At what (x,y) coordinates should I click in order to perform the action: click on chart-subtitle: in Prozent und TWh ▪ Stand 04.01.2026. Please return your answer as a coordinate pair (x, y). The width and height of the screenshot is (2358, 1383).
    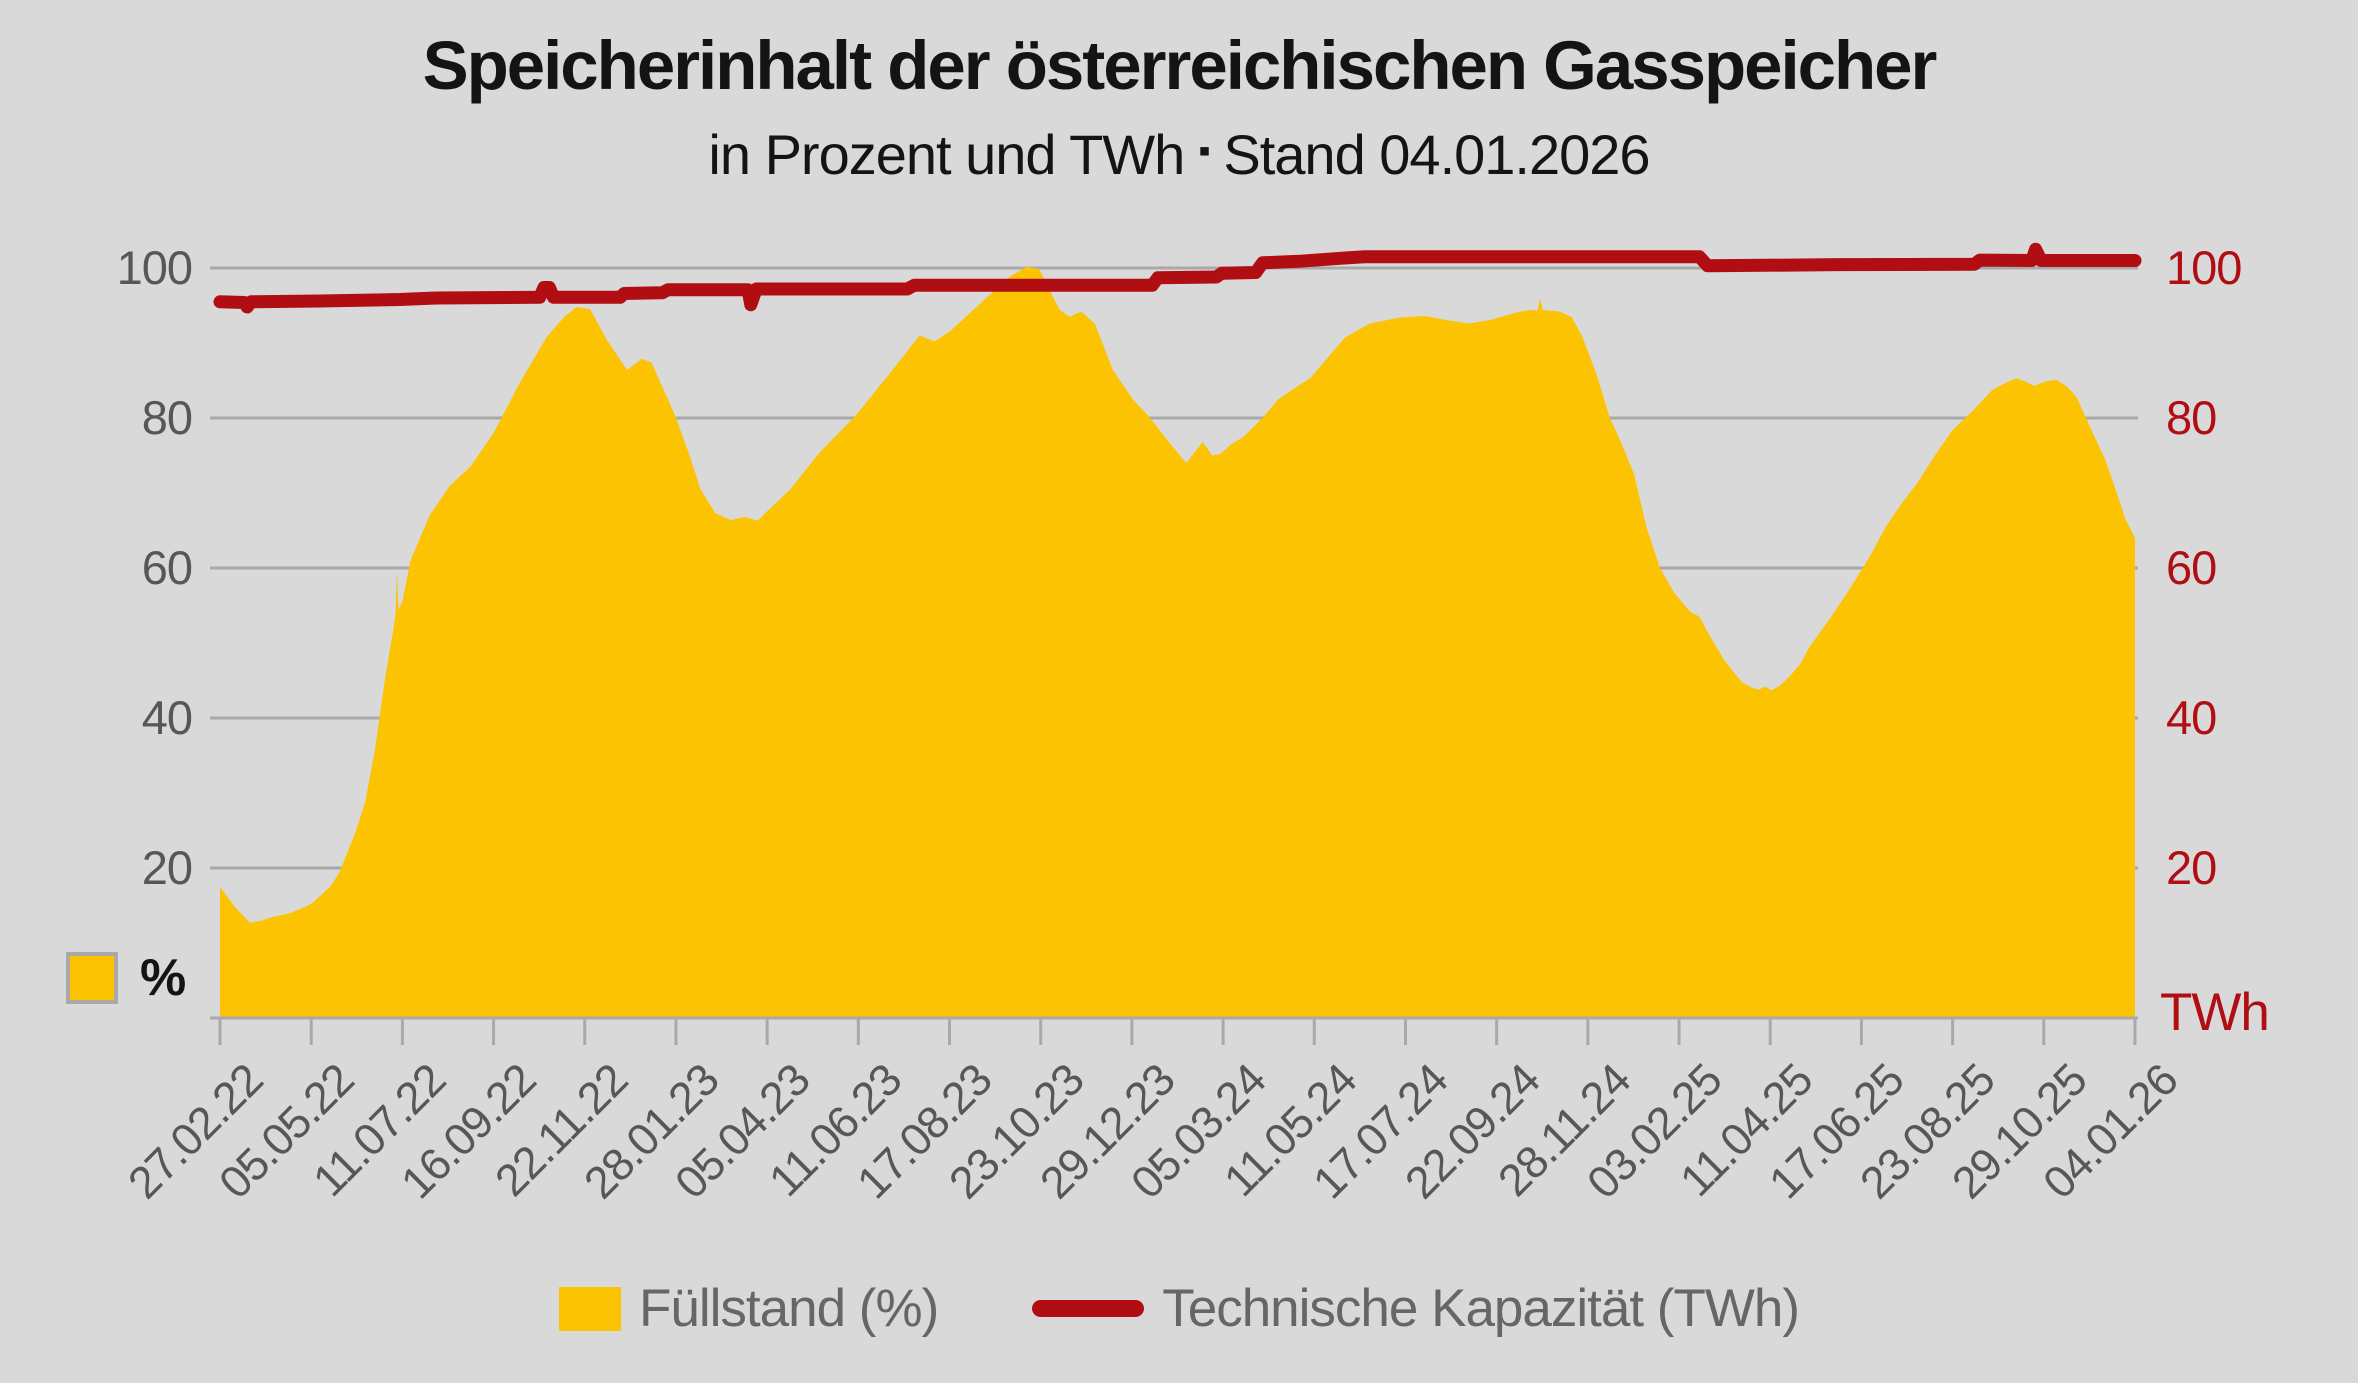
    Looking at the image, I should click on (1179, 154).